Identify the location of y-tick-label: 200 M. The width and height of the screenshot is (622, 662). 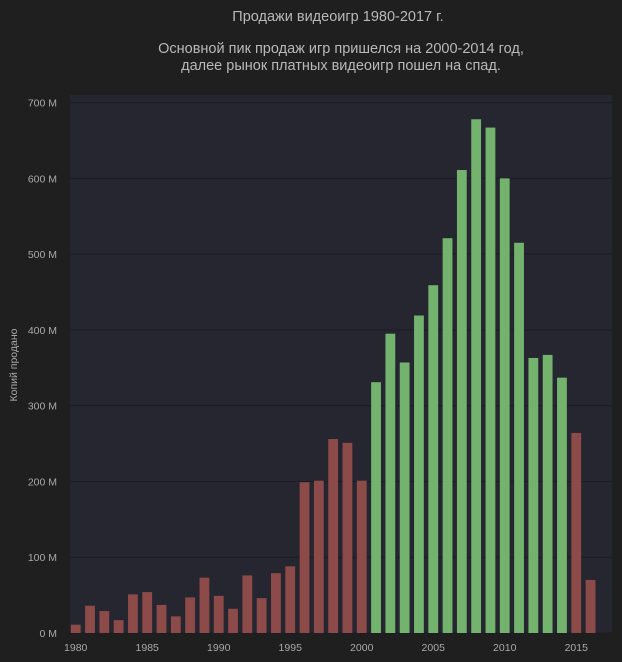
(42, 482).